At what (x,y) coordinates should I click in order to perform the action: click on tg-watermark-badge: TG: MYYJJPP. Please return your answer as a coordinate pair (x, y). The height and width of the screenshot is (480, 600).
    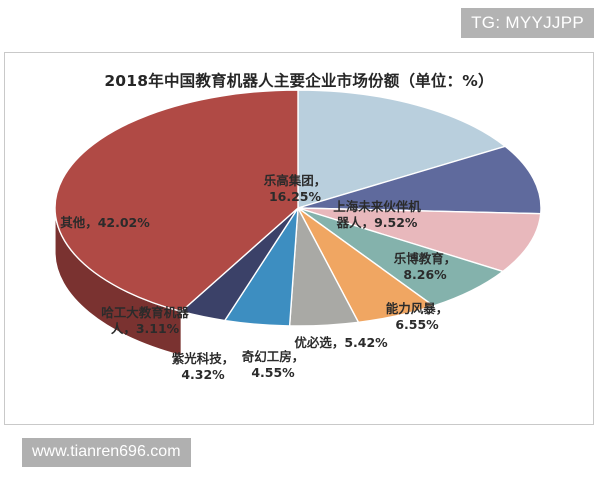
    Looking at the image, I should click on (527, 23).